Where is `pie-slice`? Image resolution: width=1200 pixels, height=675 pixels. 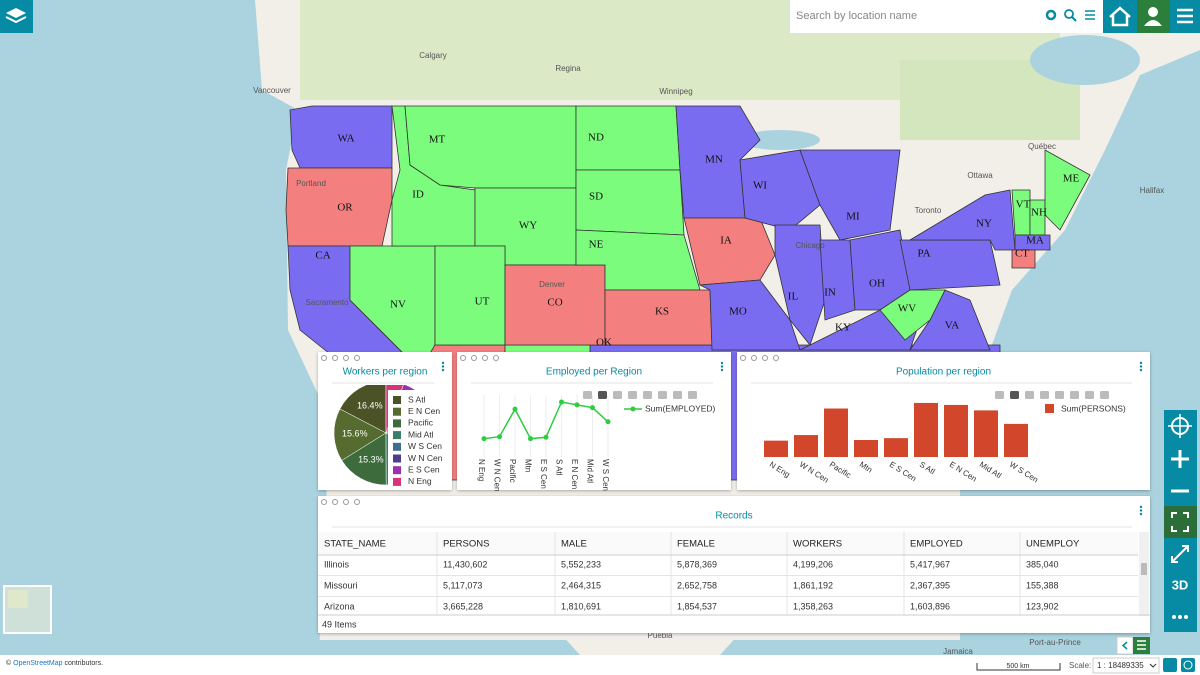 pie-slice is located at coordinates (364, 459).